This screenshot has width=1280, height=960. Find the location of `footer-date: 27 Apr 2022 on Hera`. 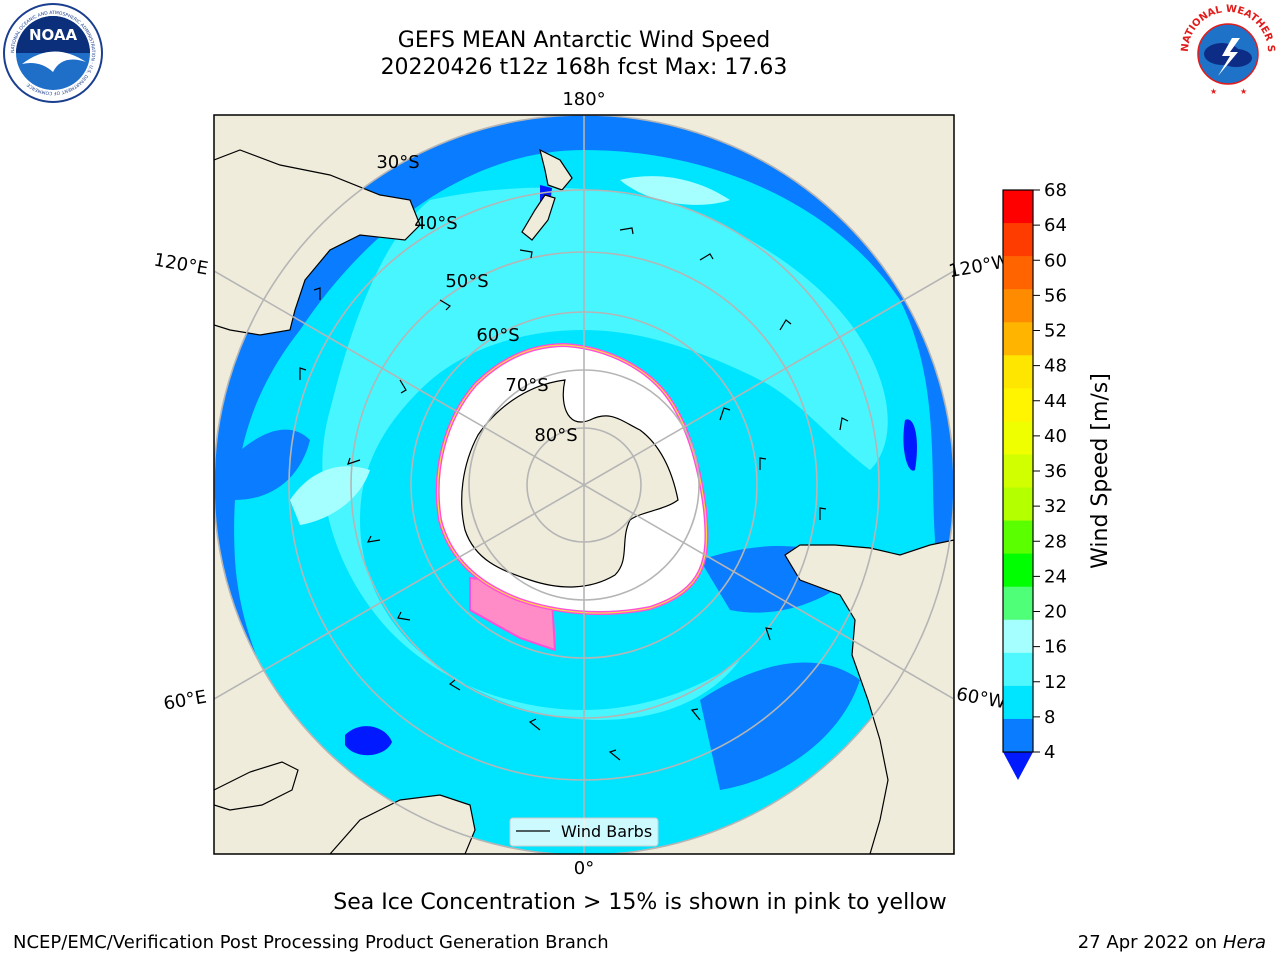

footer-date: 27 Apr 2022 on Hera is located at coordinates (1172, 942).